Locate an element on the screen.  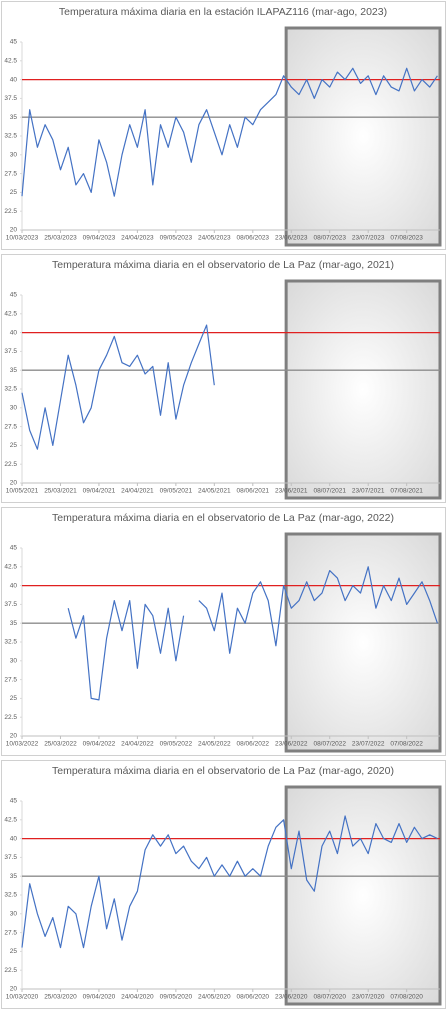
x-tick-label: 08/07/2020 is located at coordinates (329, 997).